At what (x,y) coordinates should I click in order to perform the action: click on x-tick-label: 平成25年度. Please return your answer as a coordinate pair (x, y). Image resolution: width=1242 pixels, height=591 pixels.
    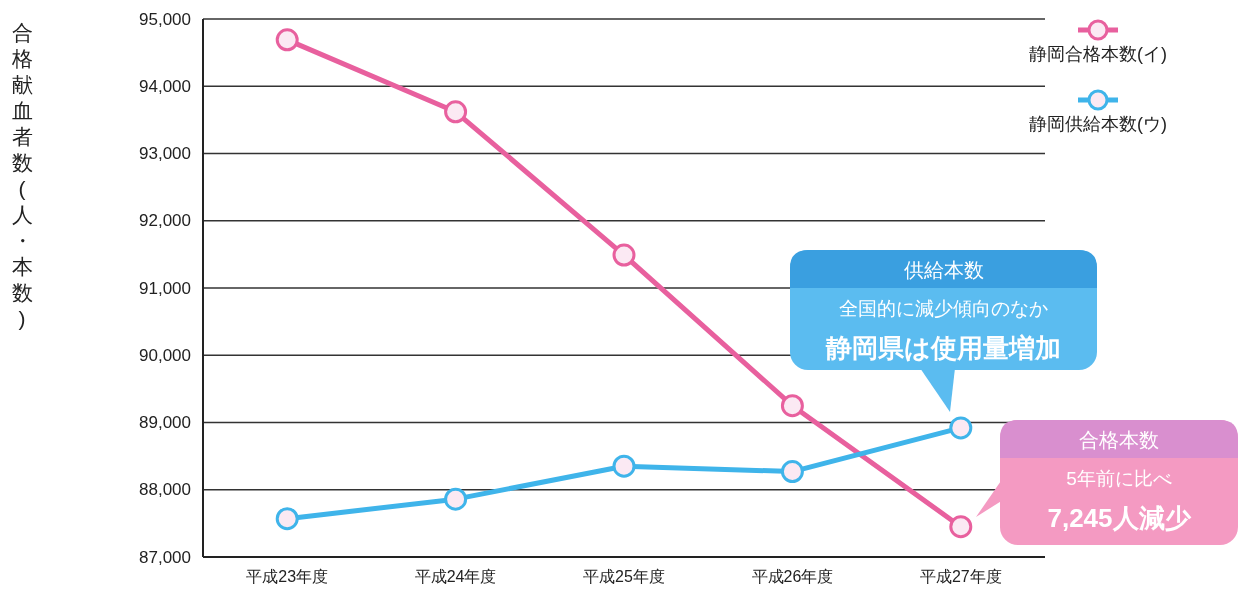
    Looking at the image, I should click on (624, 576).